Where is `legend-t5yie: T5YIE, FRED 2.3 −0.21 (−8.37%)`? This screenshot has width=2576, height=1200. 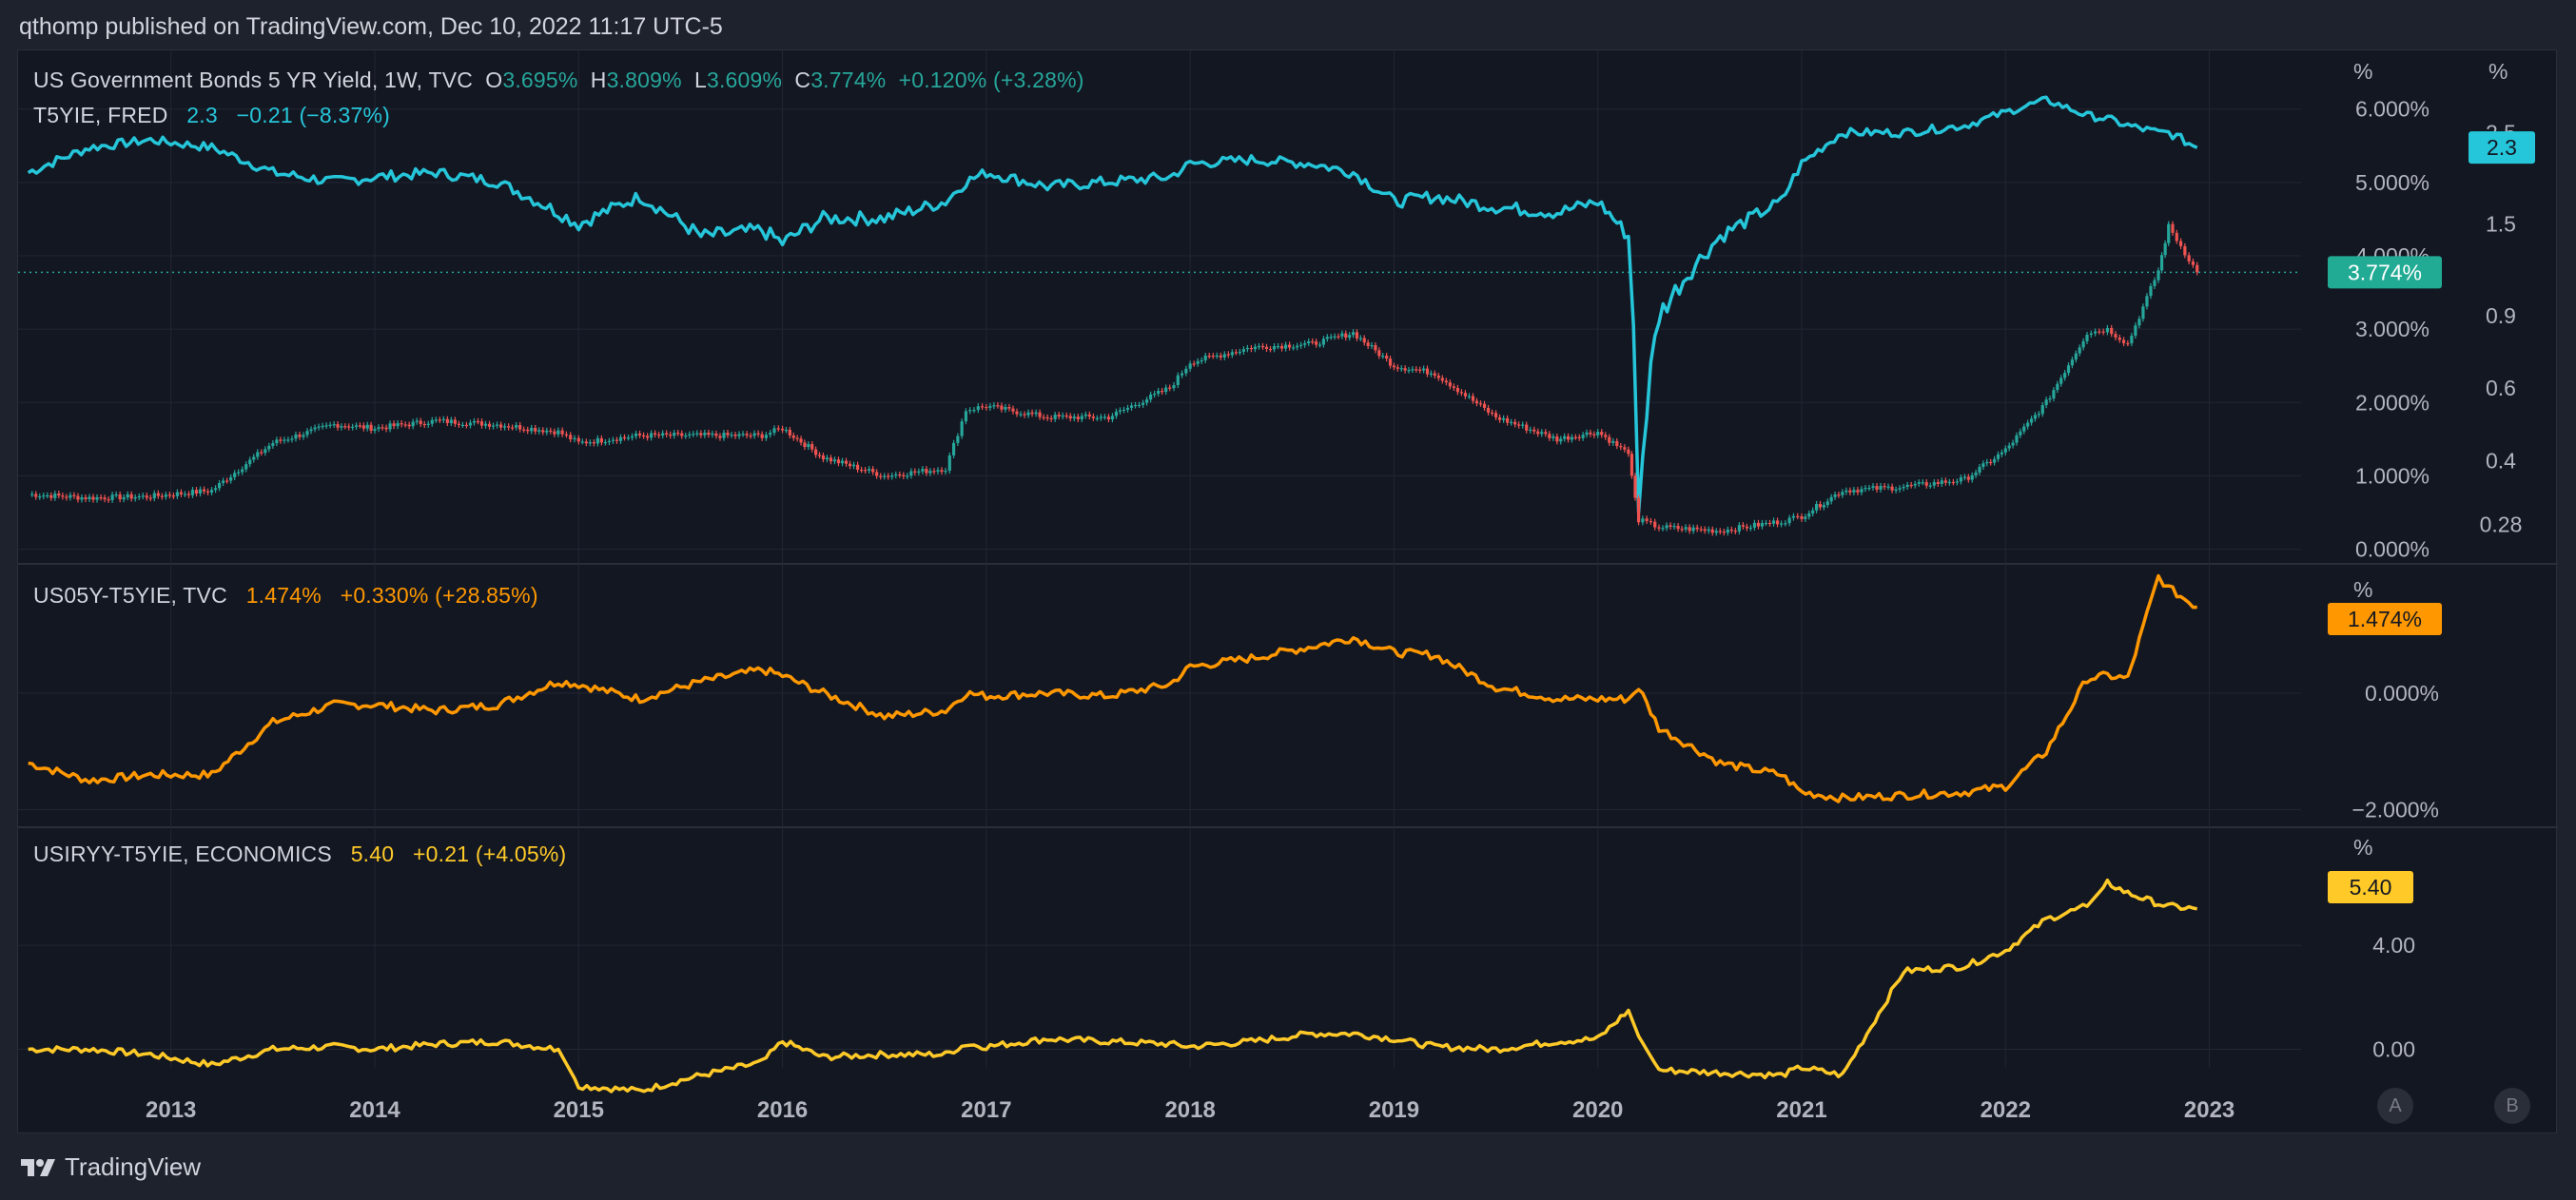
legend-t5yie: T5YIE, FRED 2.3 −0.21 (−8.37%) is located at coordinates (212, 116).